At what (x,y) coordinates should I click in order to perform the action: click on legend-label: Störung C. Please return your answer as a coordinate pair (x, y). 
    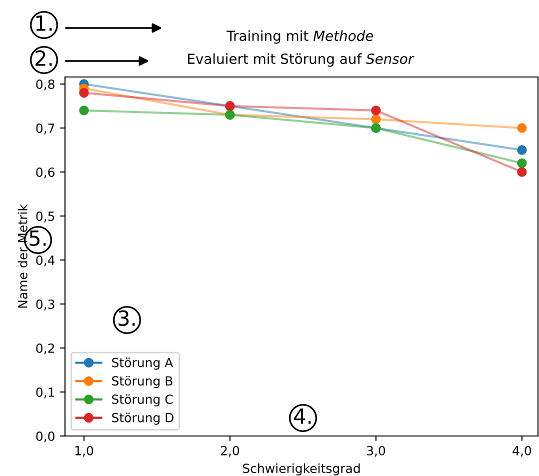
    Looking at the image, I should click on (142, 400).